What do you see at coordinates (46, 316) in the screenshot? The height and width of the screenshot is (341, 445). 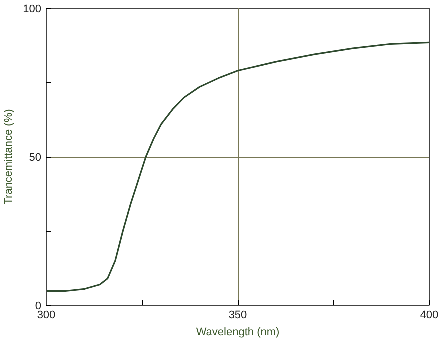 I see `x-tick-label: 300` at bounding box center [46, 316].